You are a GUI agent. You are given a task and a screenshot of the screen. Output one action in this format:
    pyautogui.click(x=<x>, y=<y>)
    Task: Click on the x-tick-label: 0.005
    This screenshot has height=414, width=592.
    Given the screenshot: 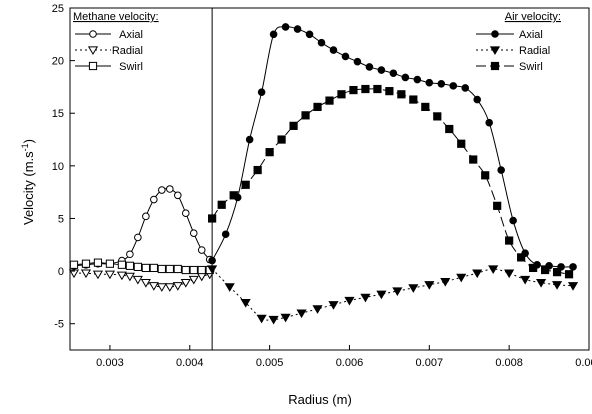 What is the action you would take?
    pyautogui.click(x=270, y=363)
    